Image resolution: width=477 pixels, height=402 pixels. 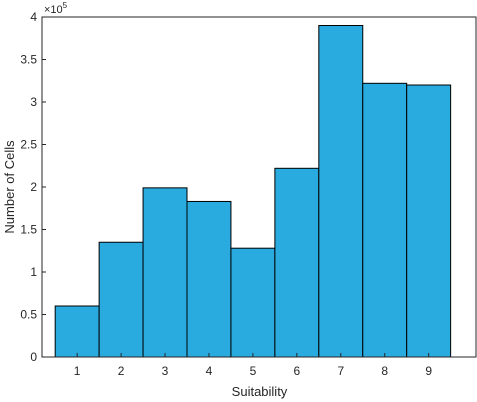 I want to click on y-tick-label: 1, so click(x=33, y=272).